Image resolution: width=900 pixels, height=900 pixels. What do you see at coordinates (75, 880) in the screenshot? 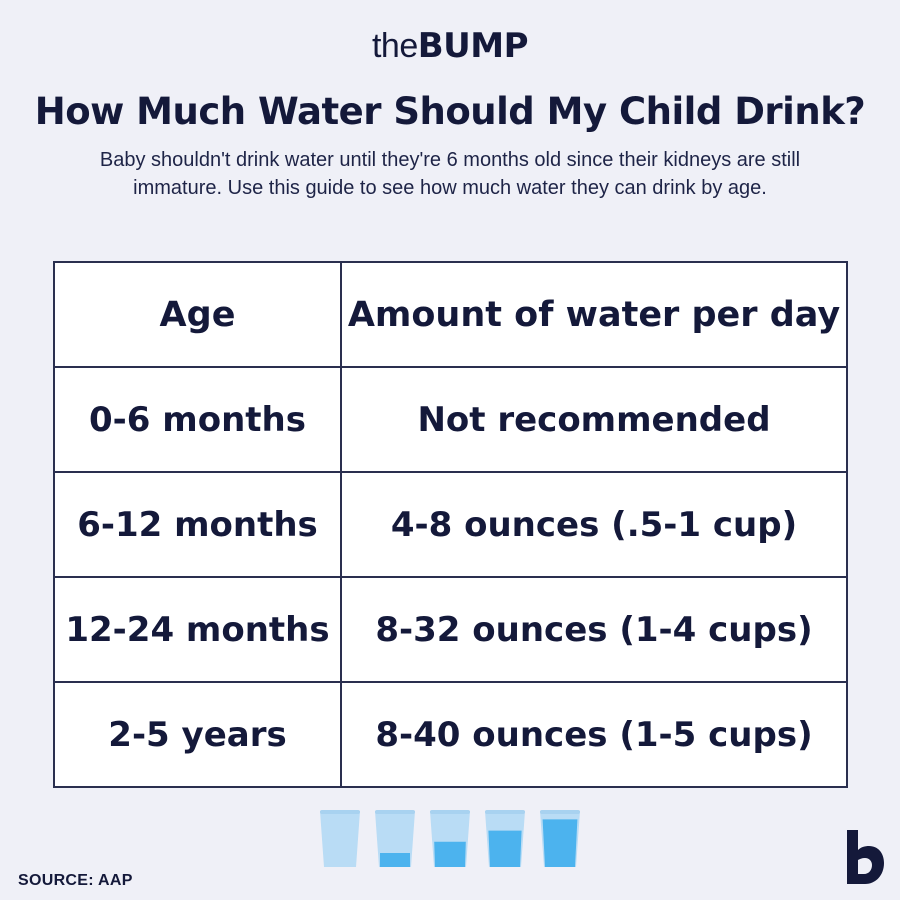
I see `source-note: SOURCE: AAP` at bounding box center [75, 880].